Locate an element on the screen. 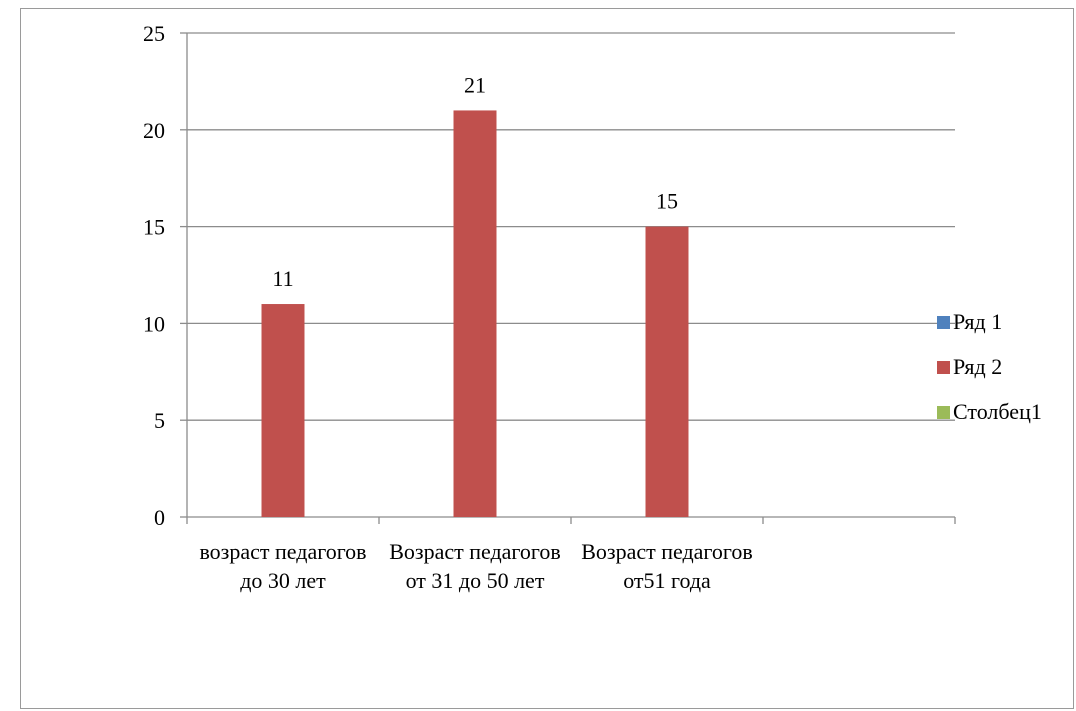  data-label: 11 is located at coordinates (282, 278).